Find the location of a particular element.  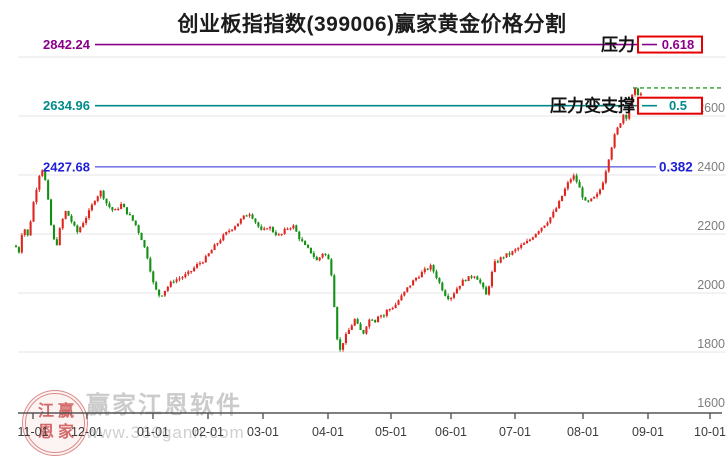

gold-level-05-ratio-value: 0.5 is located at coordinates (678, 105).